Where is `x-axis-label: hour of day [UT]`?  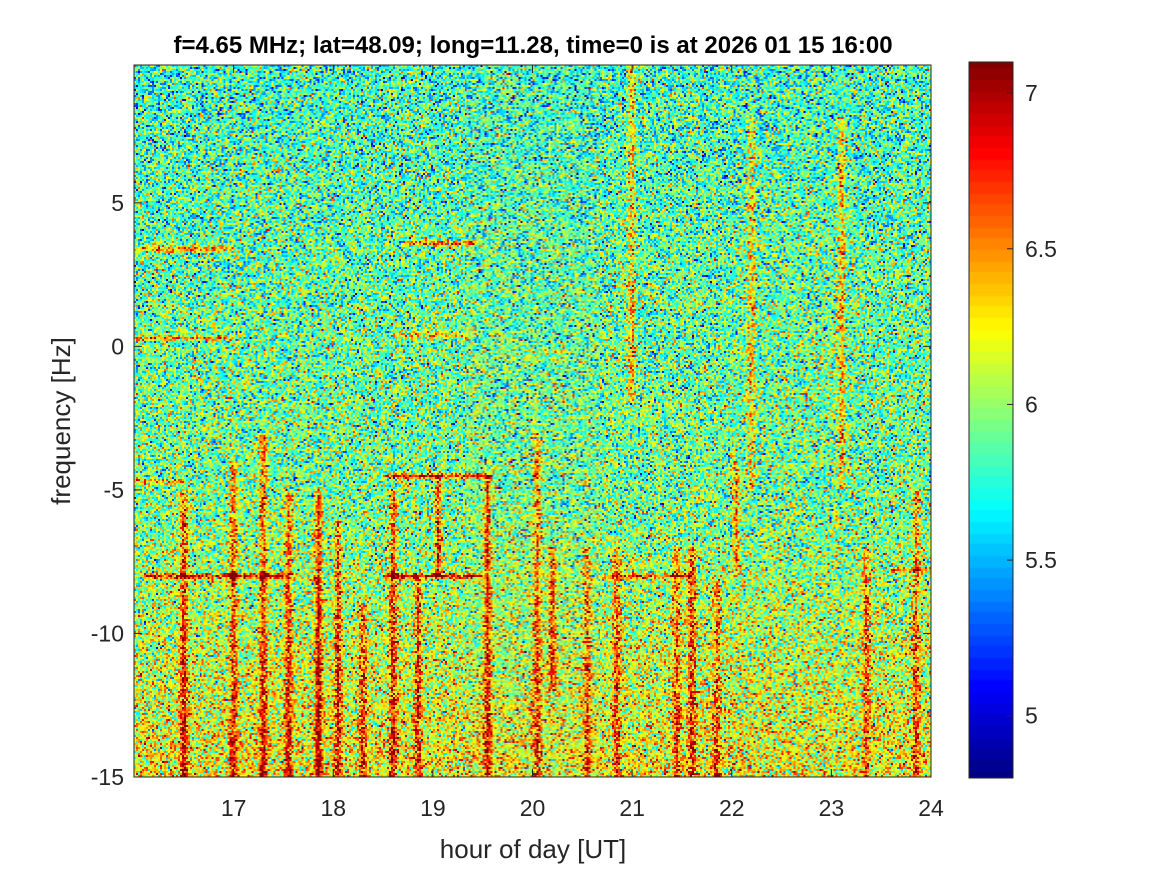 x-axis-label: hour of day [UT] is located at coordinates (533, 849).